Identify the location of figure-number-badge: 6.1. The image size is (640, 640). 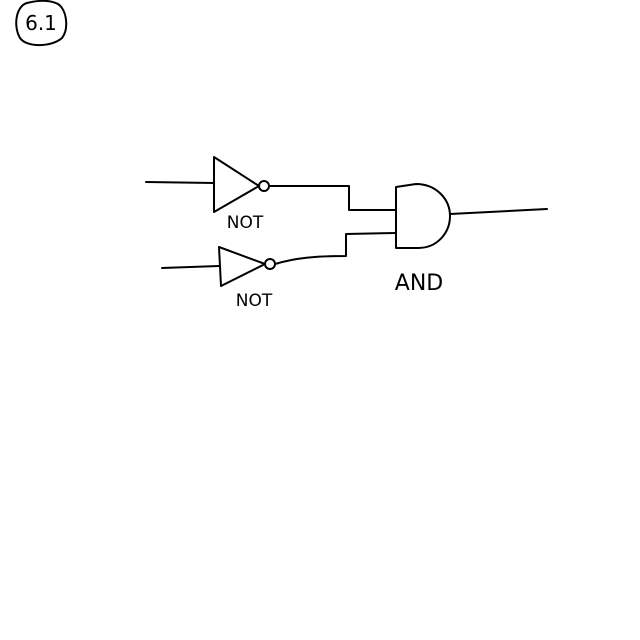
(41, 23).